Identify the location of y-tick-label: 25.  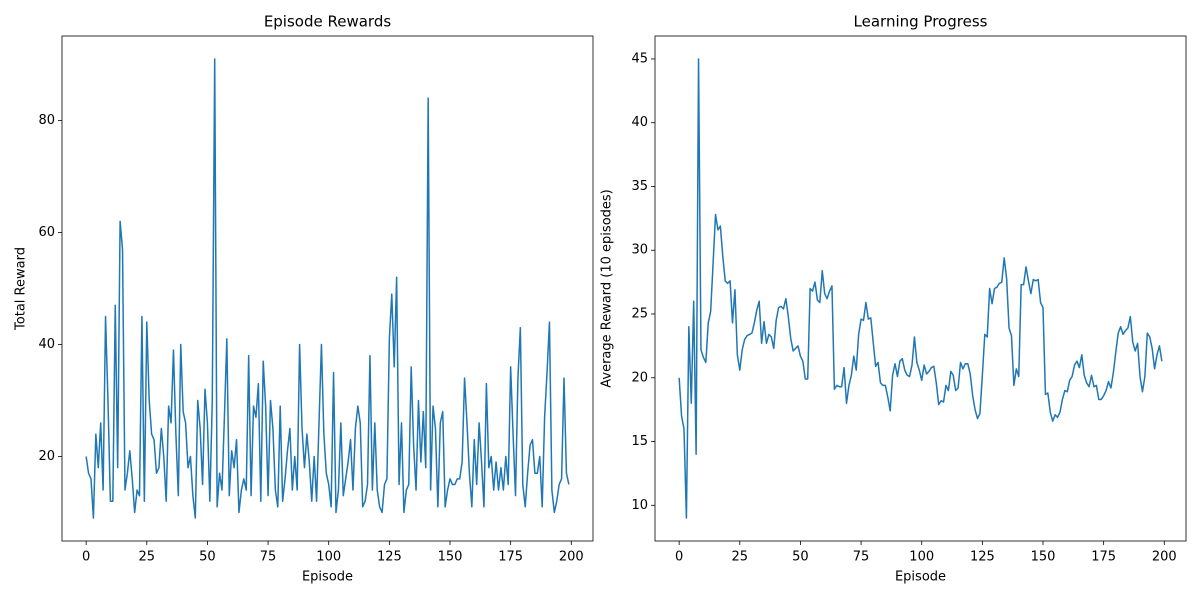
(639, 314).